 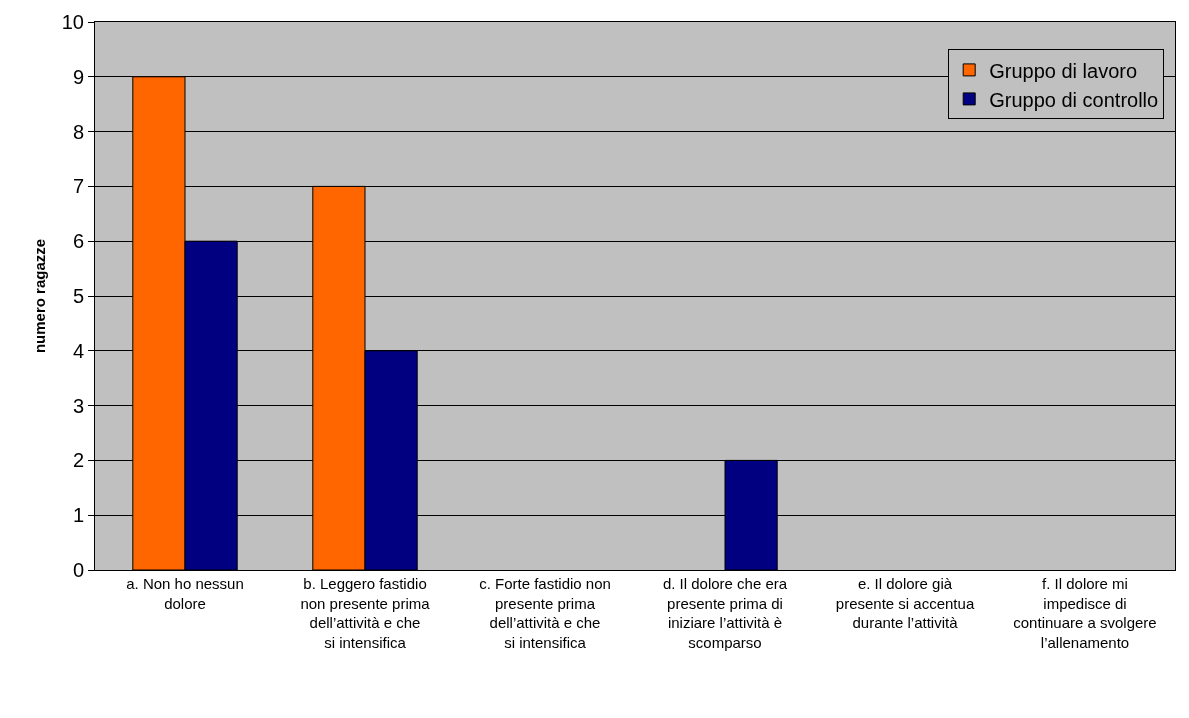 What do you see at coordinates (78, 241) in the screenshot?
I see `y-tick-label: 6` at bounding box center [78, 241].